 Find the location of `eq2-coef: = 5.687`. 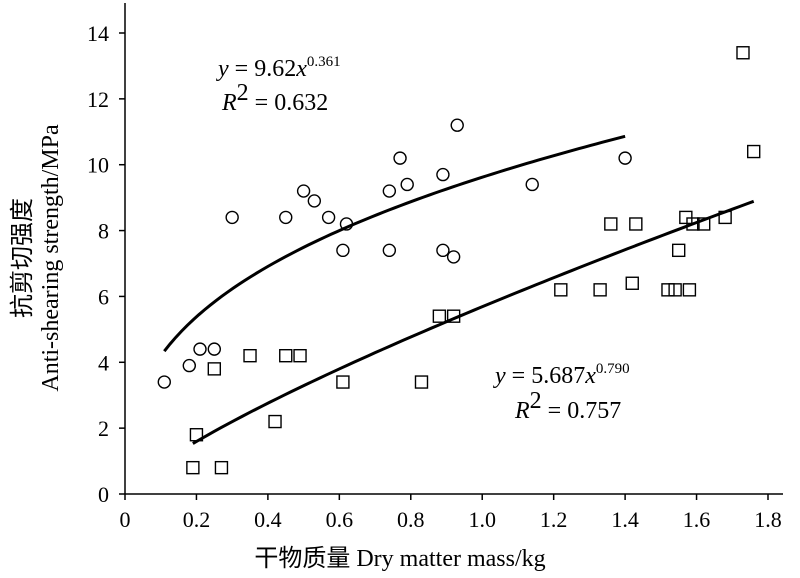

eq2-coef: = 5.687 is located at coordinates (546, 376).